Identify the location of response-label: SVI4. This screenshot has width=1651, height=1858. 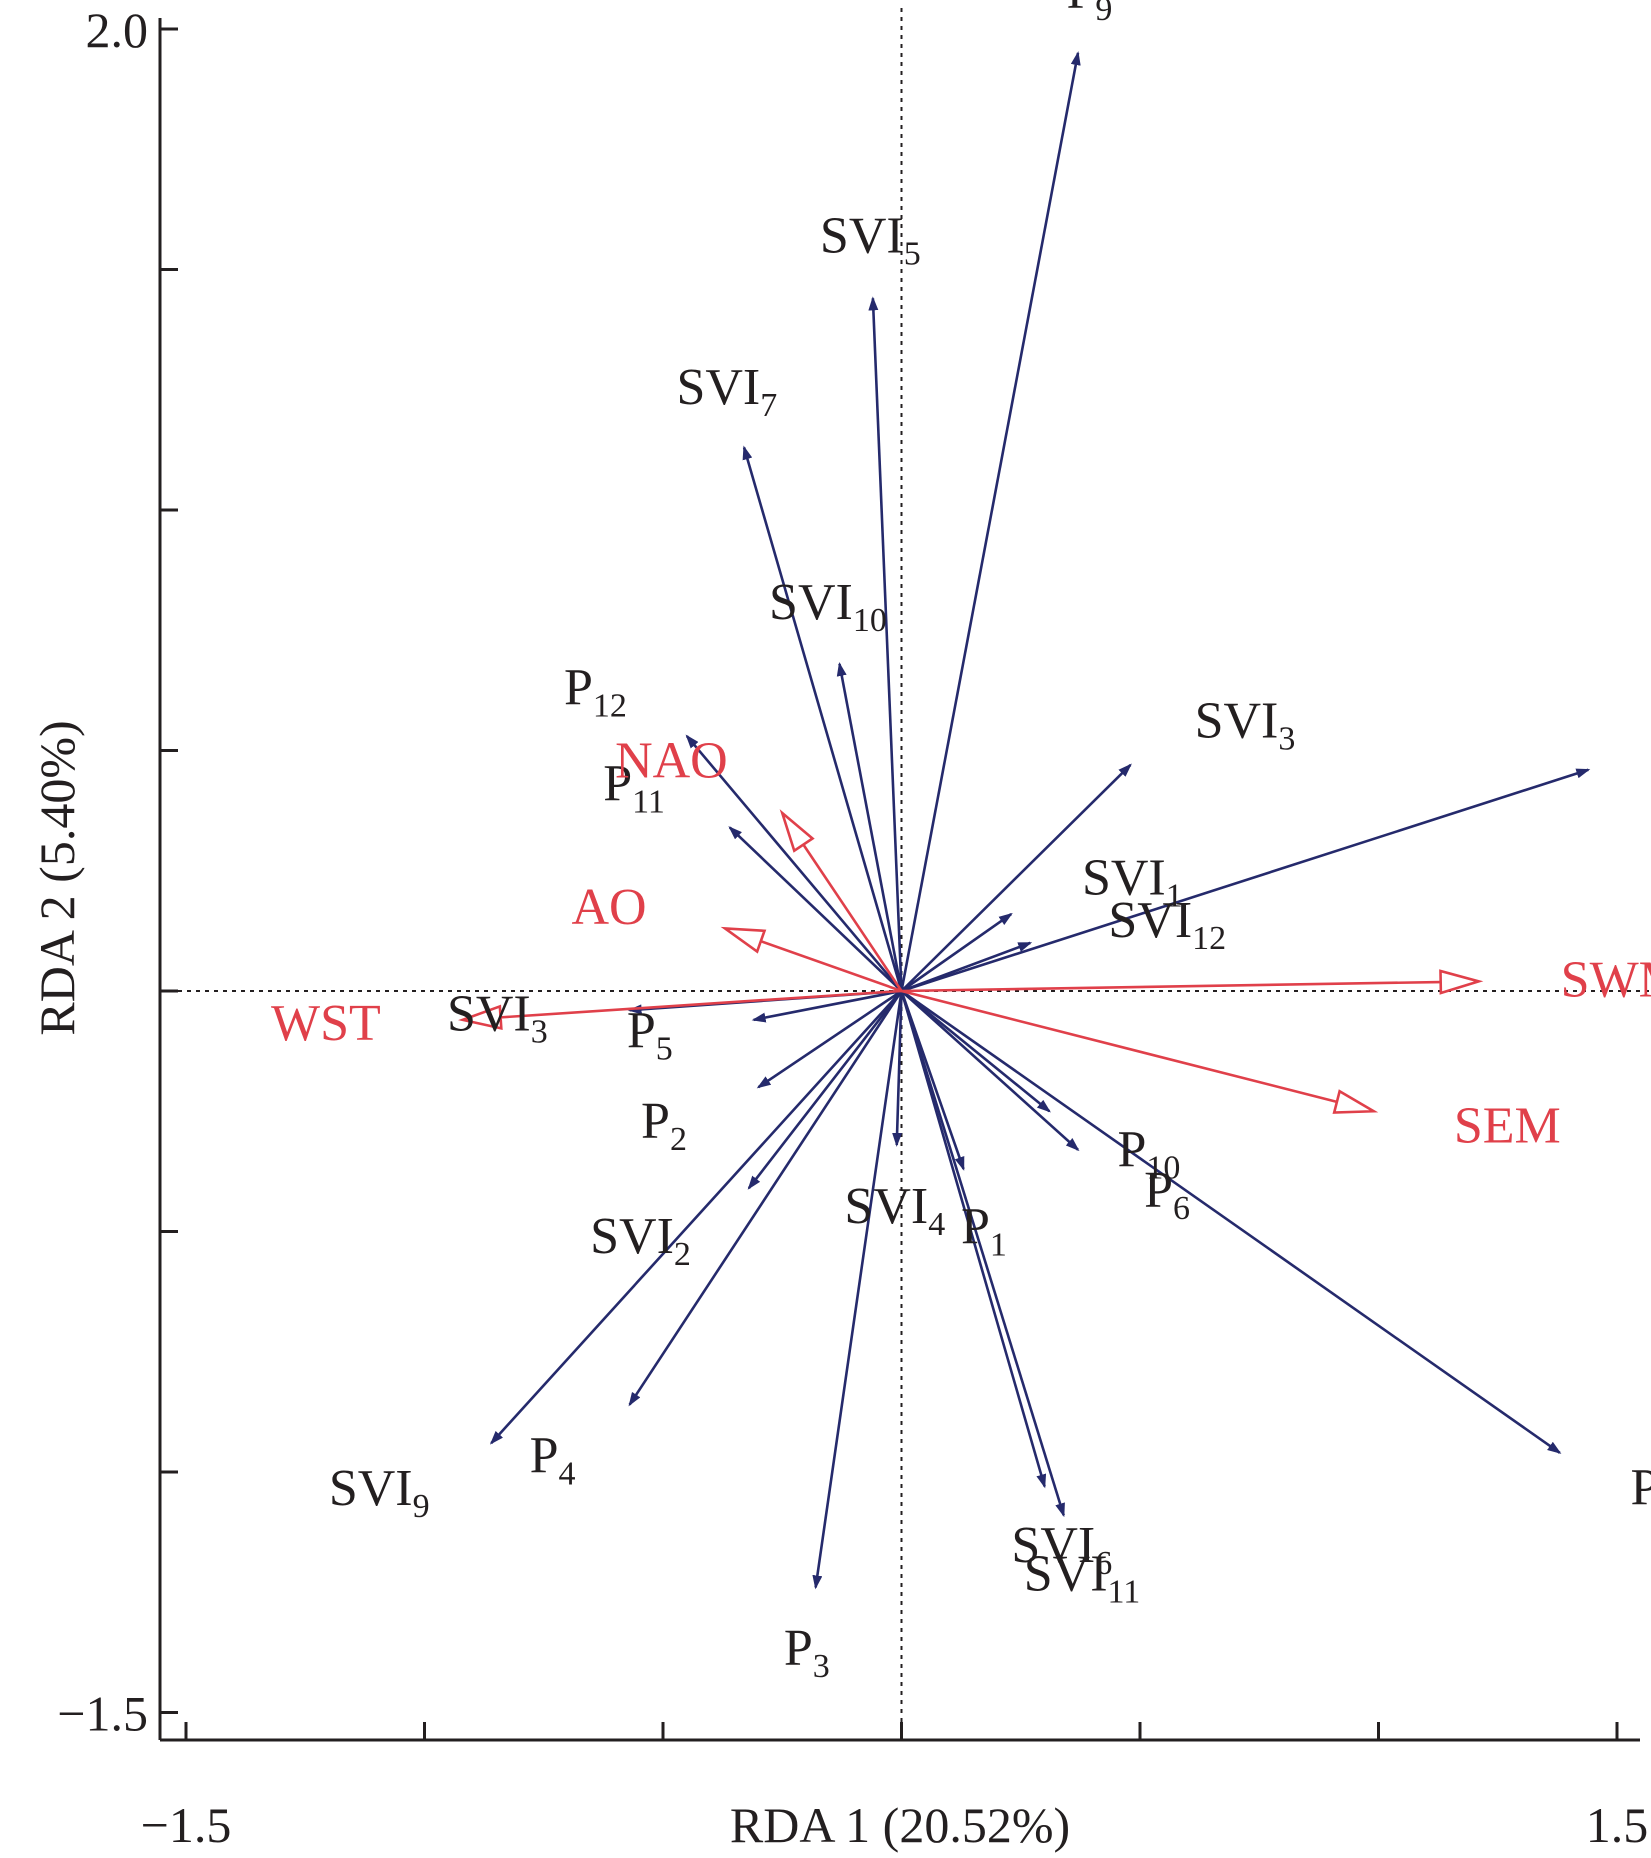
(894, 1210).